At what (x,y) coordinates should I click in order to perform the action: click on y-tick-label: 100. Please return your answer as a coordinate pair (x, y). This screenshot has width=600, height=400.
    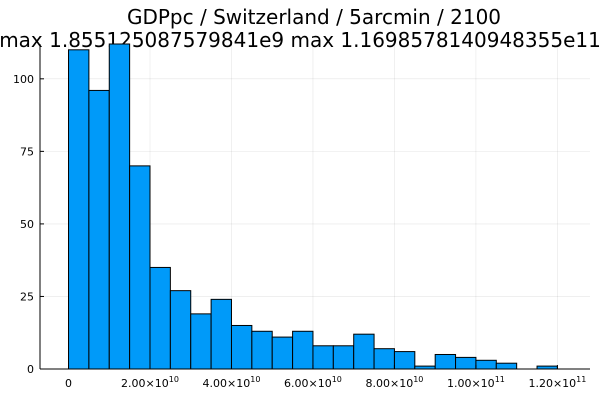
    Looking at the image, I should click on (23, 79).